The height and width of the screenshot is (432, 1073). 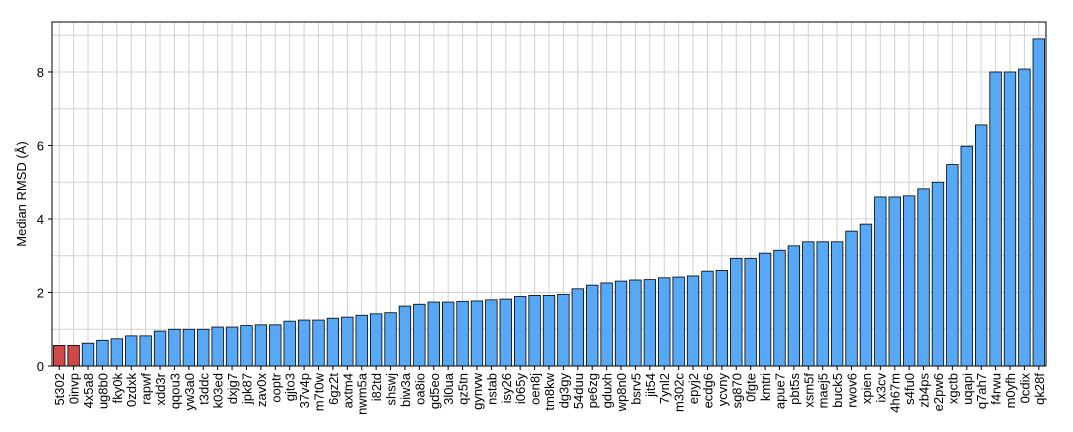 What do you see at coordinates (290, 387) in the screenshot?
I see `x-tick-label: gjto3` at bounding box center [290, 387].